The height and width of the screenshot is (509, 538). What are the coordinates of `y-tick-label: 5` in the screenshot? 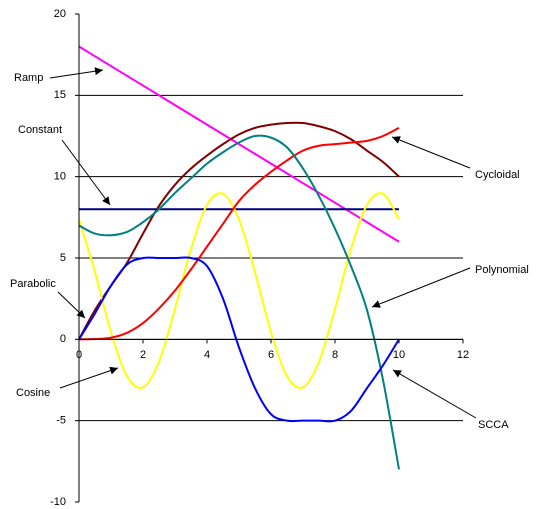 It's located at (63, 258).